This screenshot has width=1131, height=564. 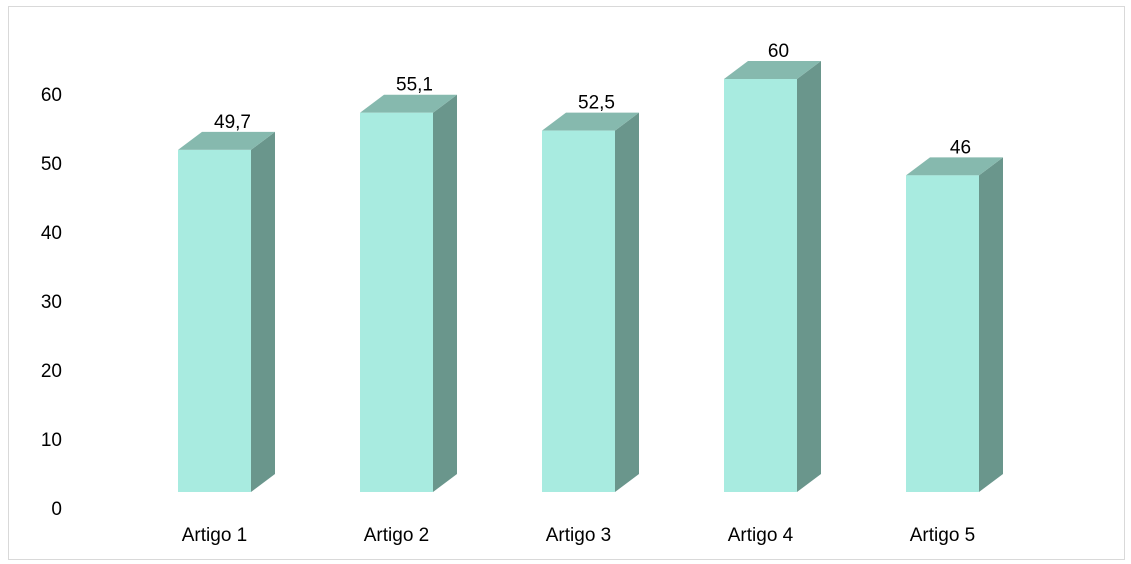 What do you see at coordinates (778, 51) in the screenshot?
I see `data-label: 60` at bounding box center [778, 51].